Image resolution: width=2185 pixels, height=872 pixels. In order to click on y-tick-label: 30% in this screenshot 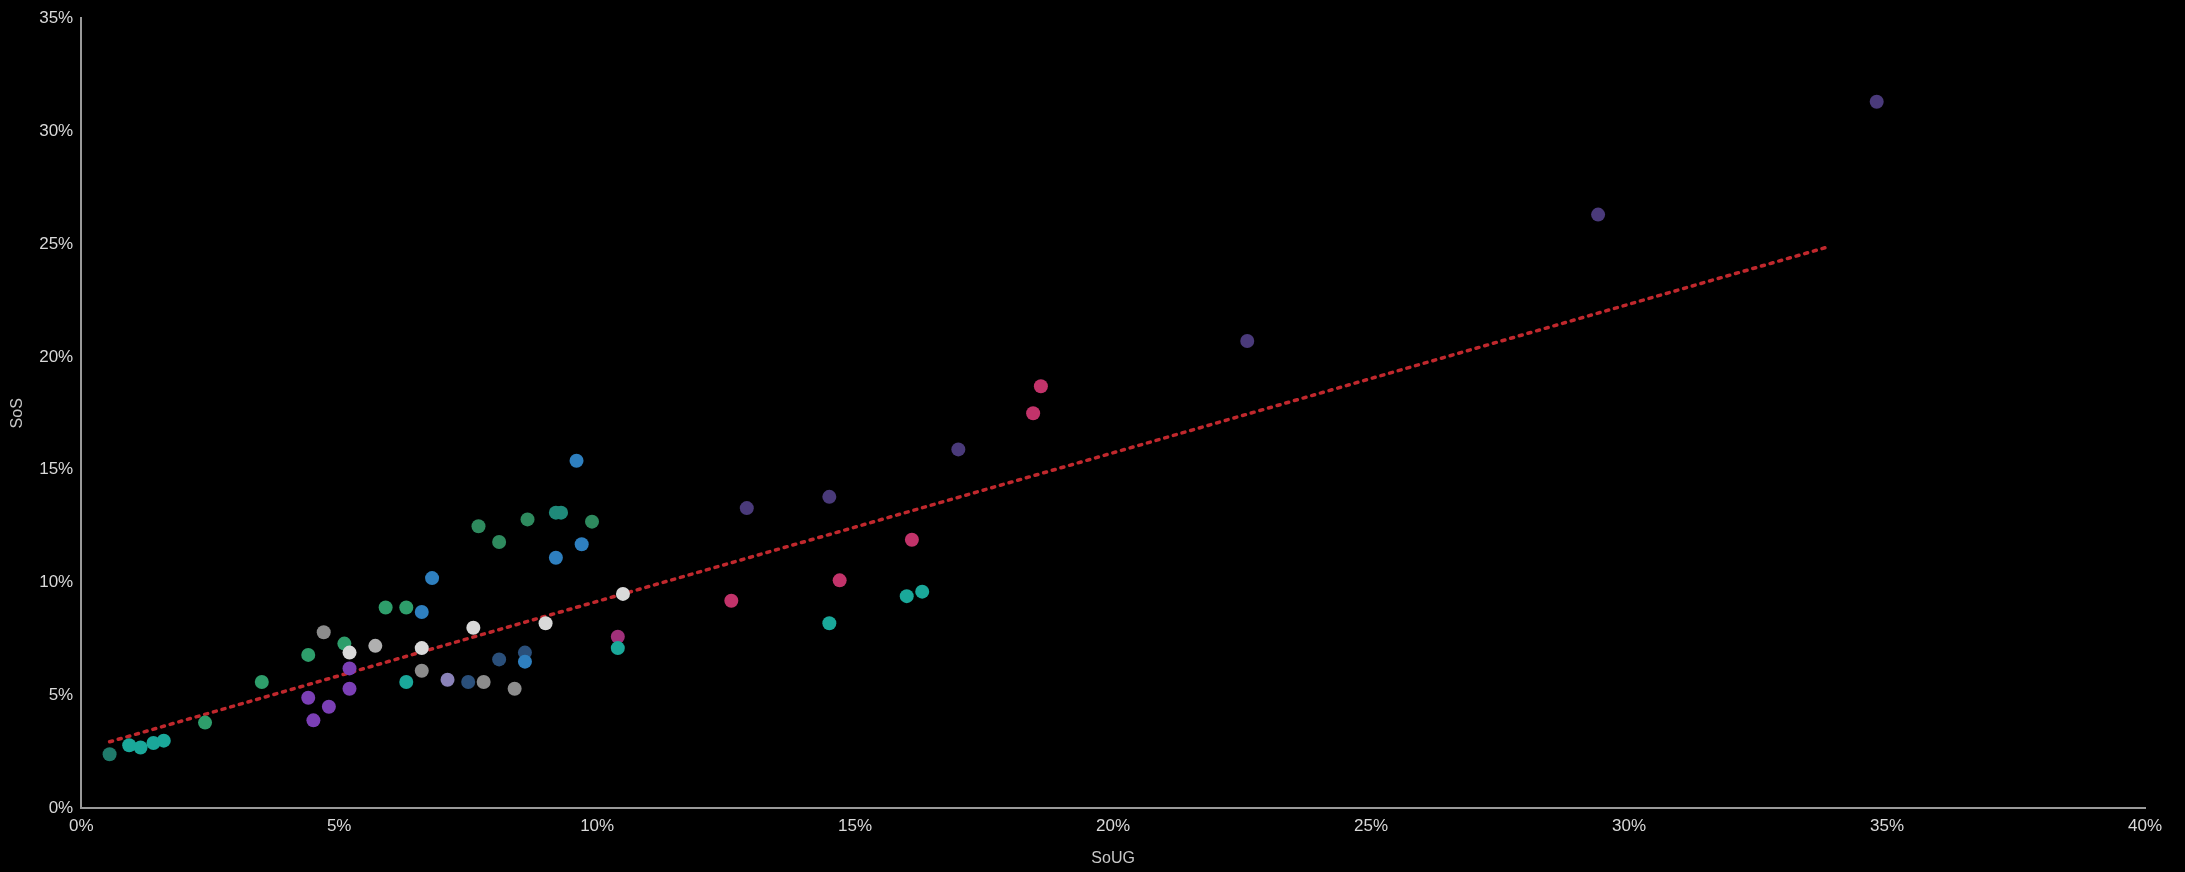, I will do `click(56, 130)`.